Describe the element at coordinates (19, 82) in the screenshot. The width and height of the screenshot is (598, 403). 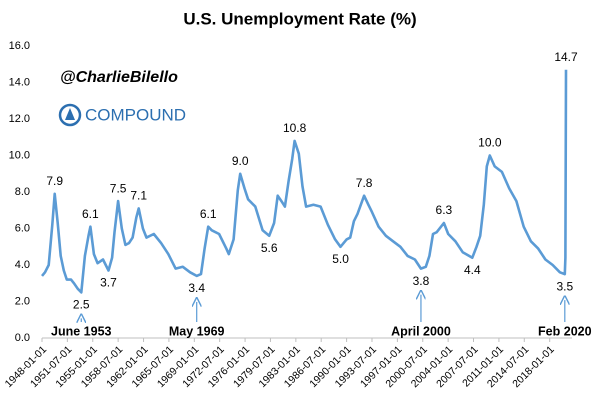
I see `y-tick-label: 14.0` at that location.